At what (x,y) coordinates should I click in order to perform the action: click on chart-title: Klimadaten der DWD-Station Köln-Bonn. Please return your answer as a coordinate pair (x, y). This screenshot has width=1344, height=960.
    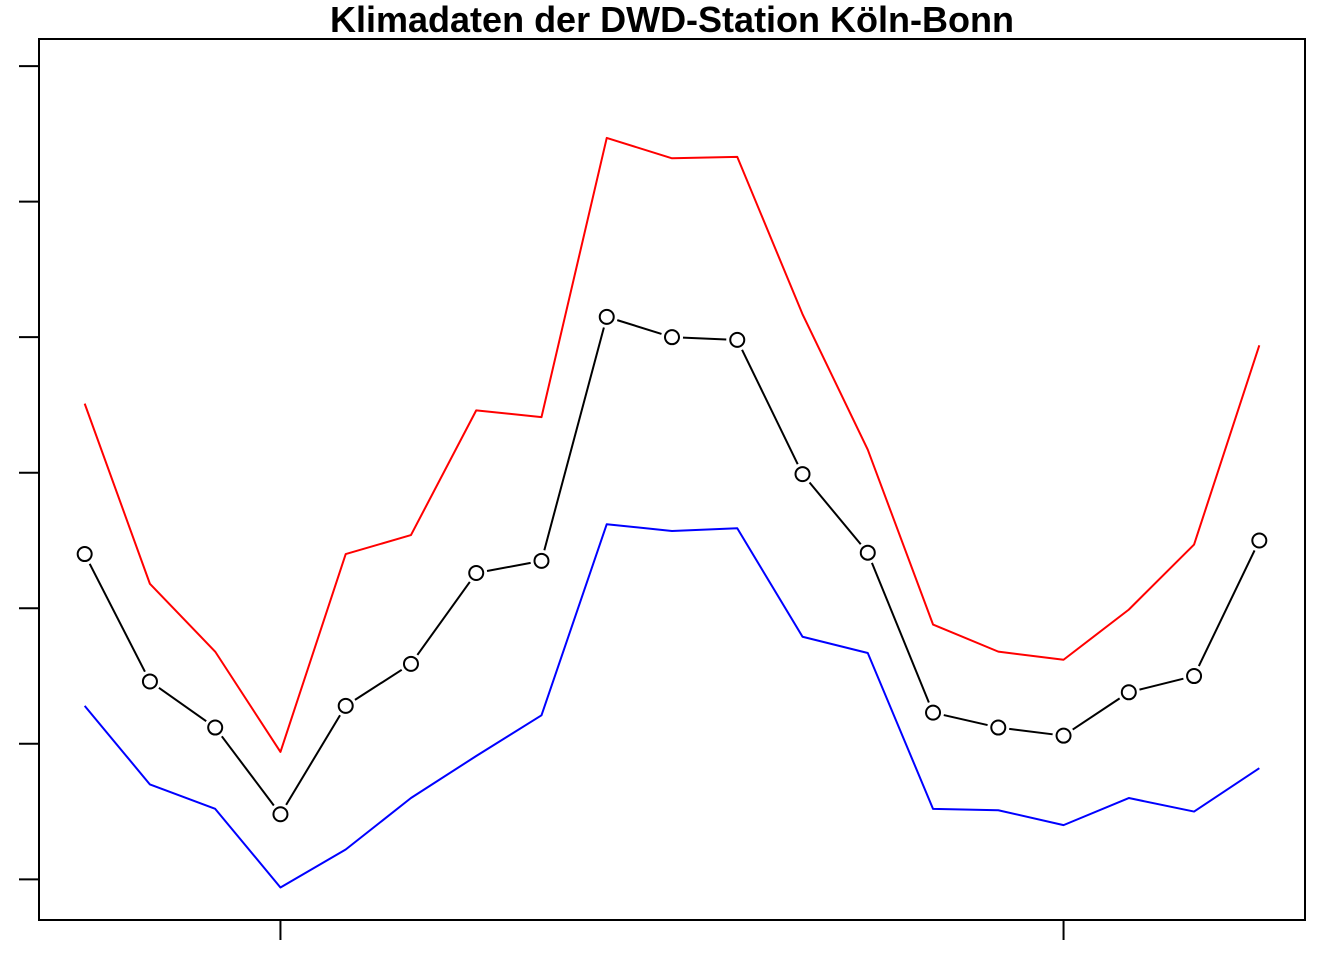
    Looking at the image, I should click on (672, 20).